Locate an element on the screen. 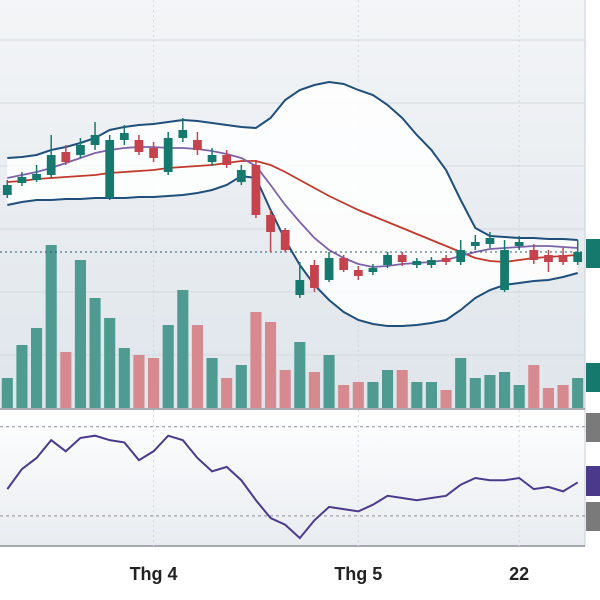 This screenshot has width=600, height=600. x-tick-label: Thg 5 is located at coordinates (358, 574).